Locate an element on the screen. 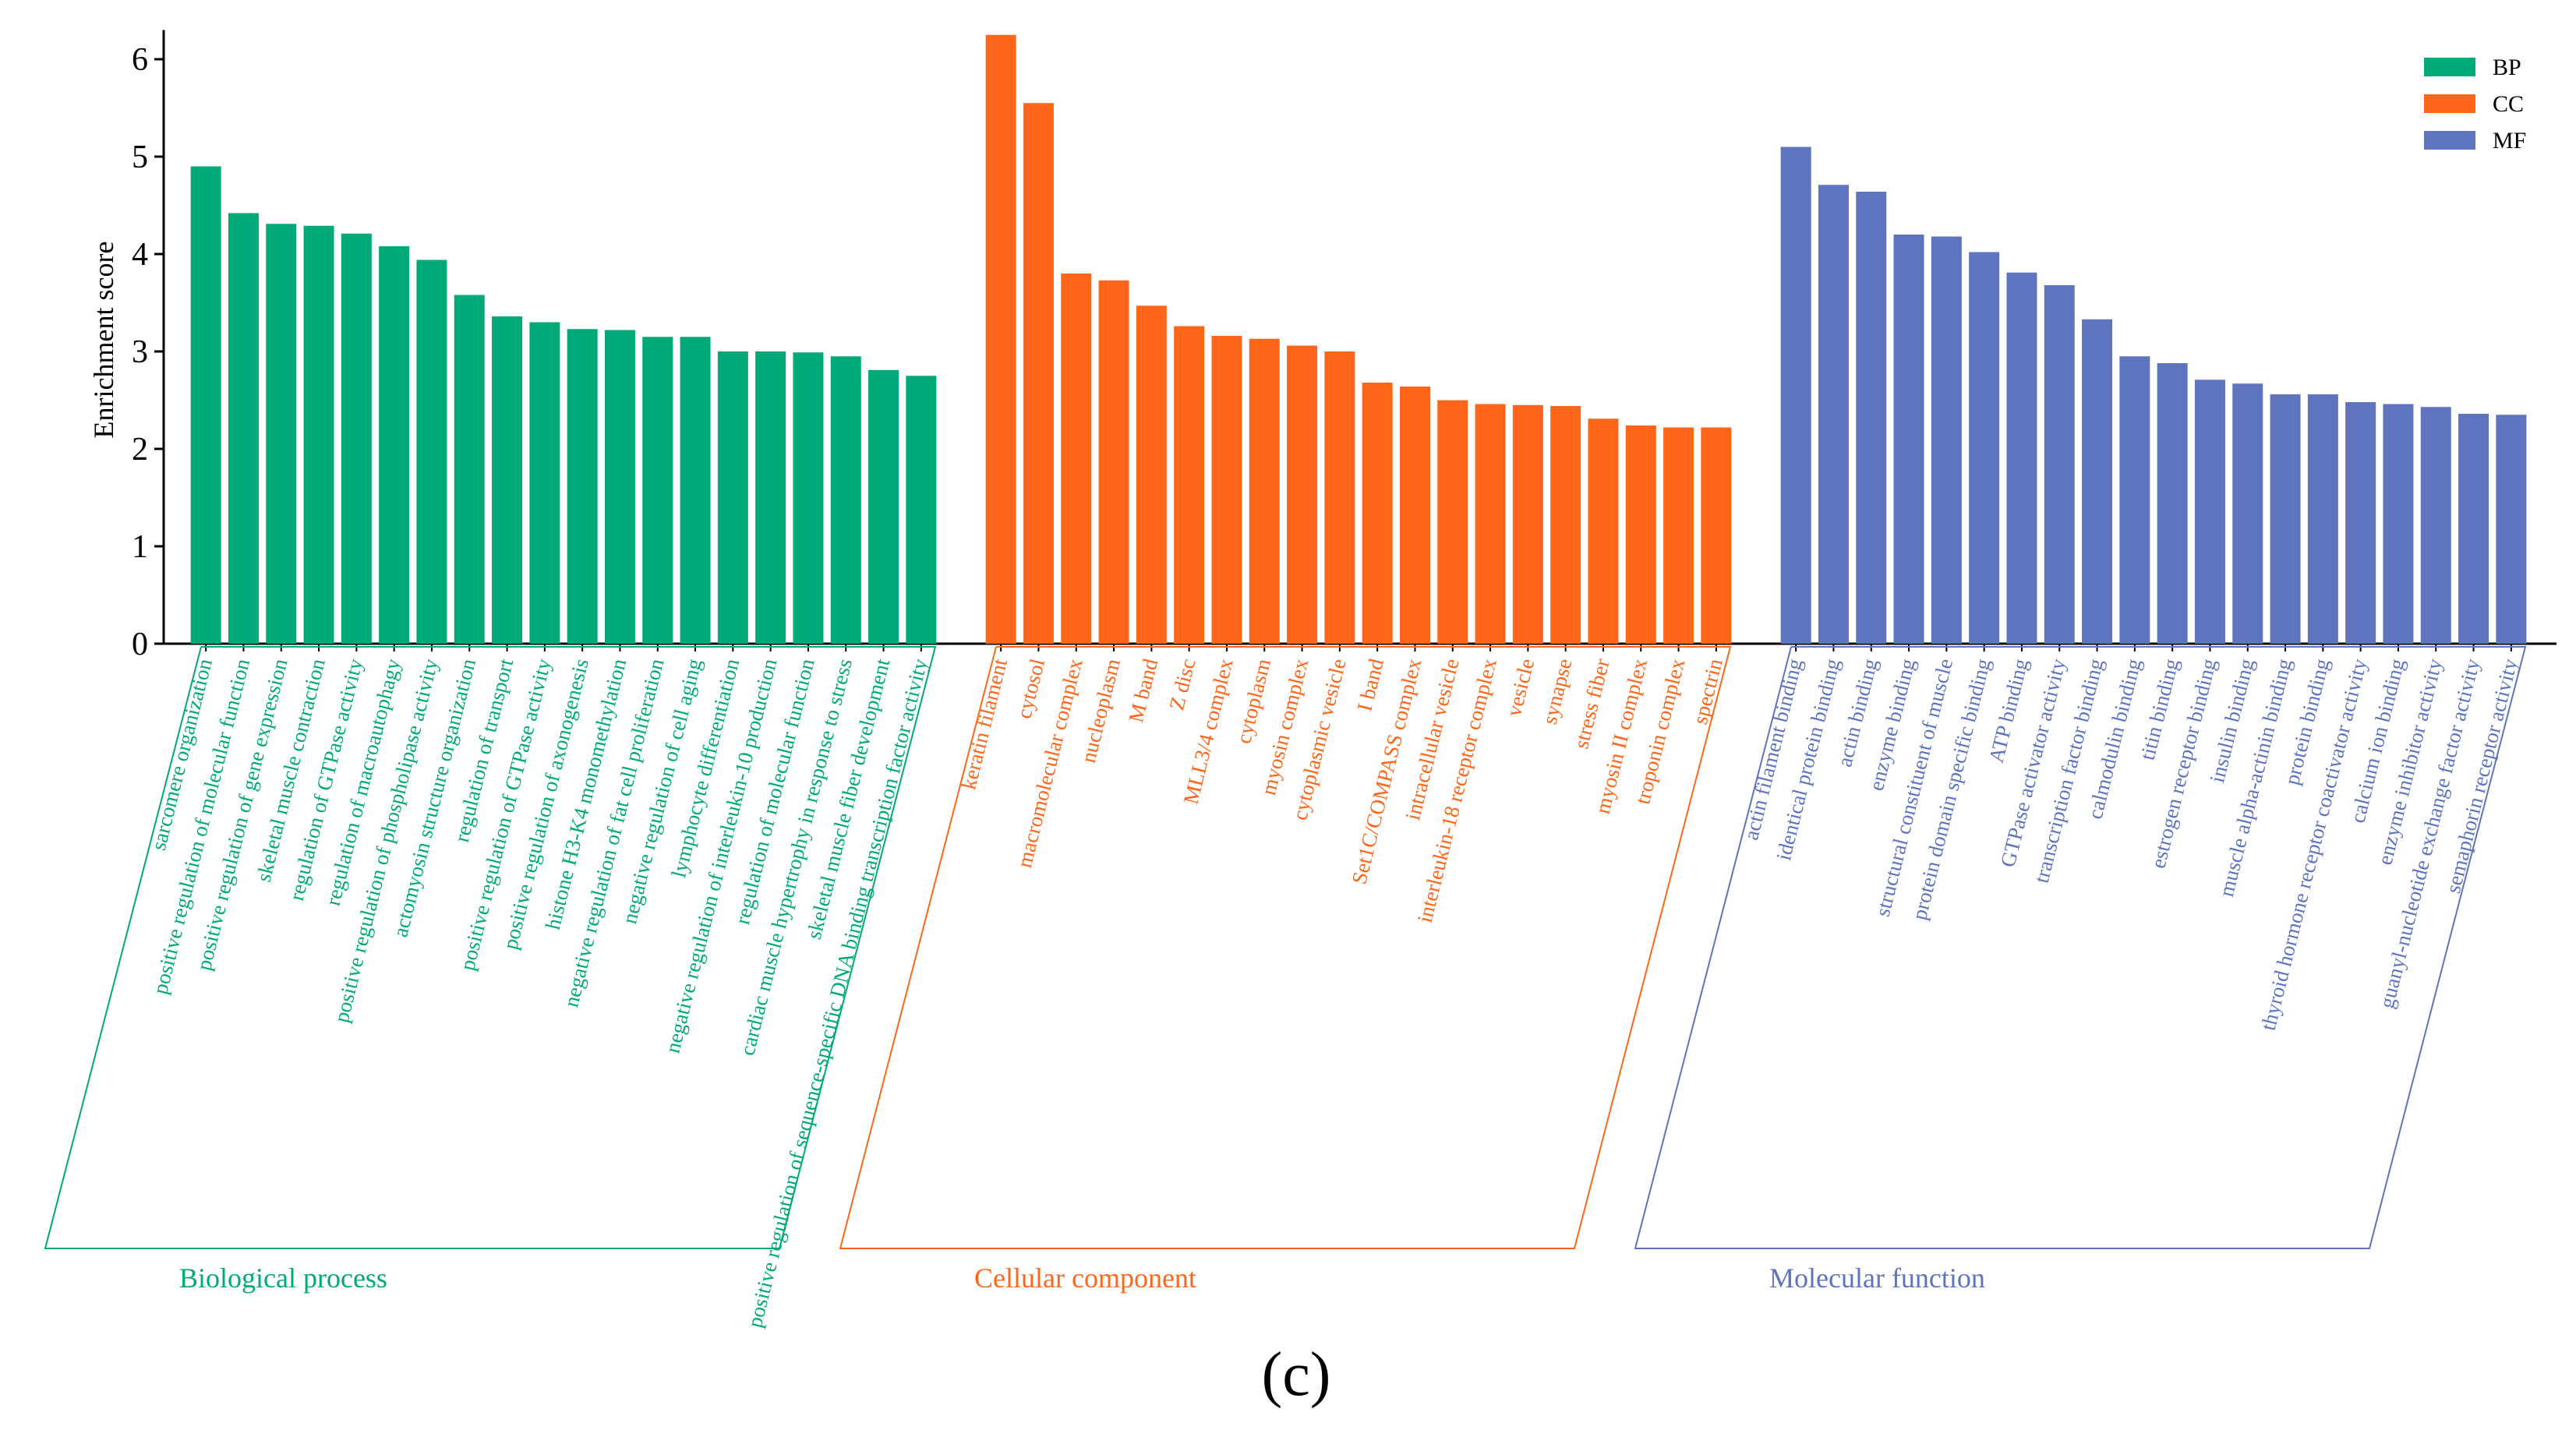 Image resolution: width=2576 pixels, height=1430 pixels. group-bracket-mf is located at coordinates (2080, 947).